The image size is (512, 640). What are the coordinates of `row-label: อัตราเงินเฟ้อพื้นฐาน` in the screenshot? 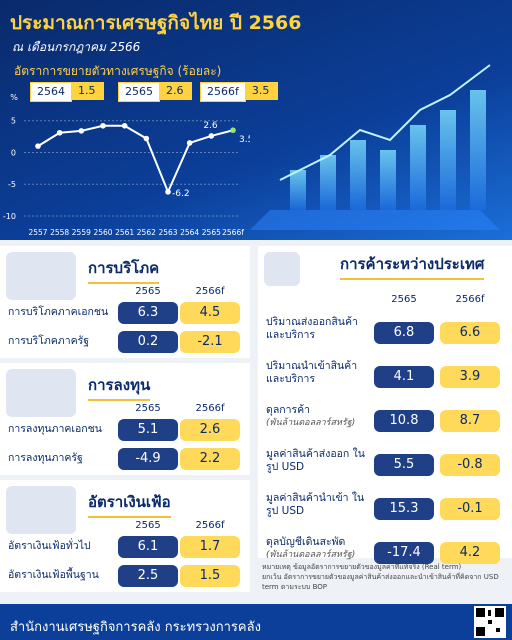 It's located at (53, 575).